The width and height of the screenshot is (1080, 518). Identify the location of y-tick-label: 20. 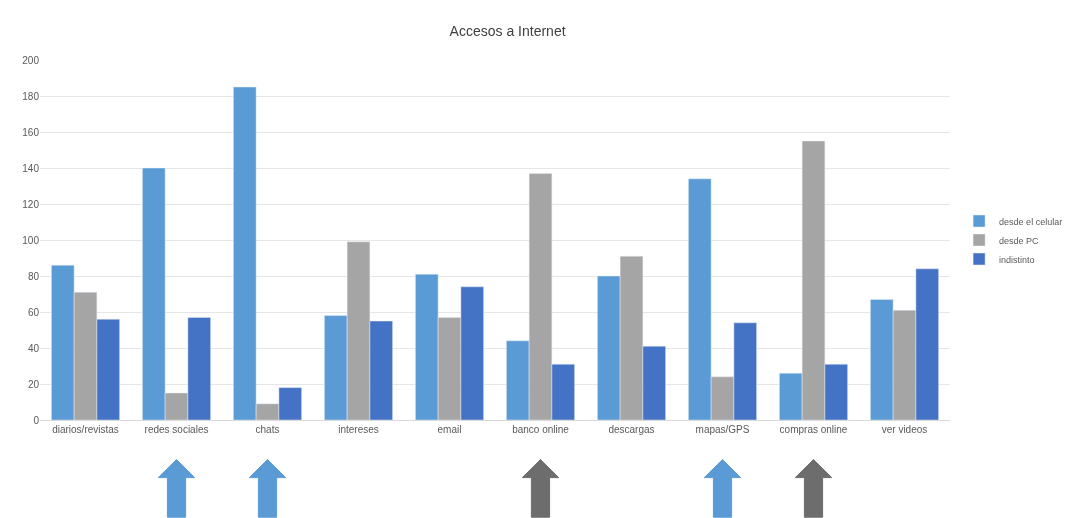
(33, 384).